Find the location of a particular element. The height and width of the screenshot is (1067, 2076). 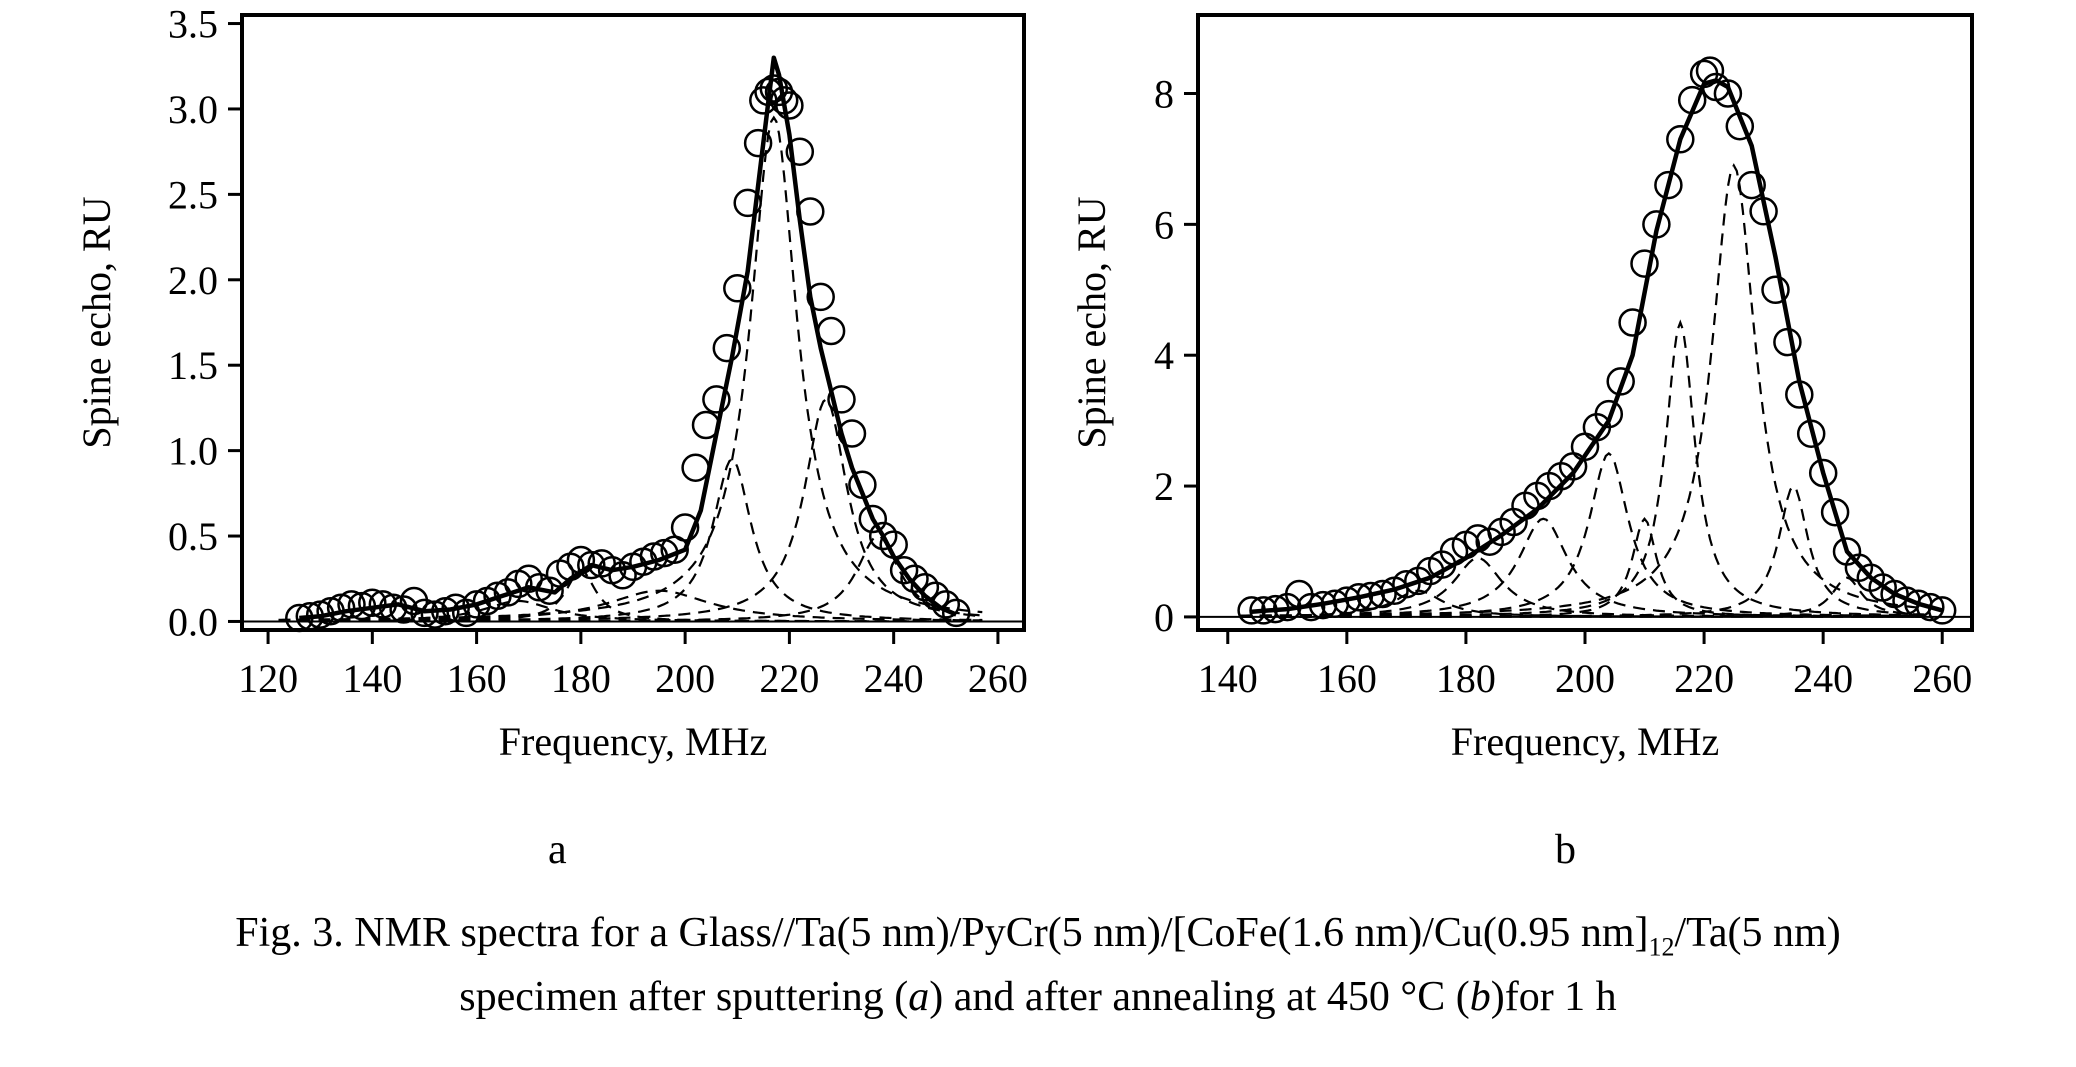

panel-a-x-tick-label: 200 is located at coordinates (685, 678).